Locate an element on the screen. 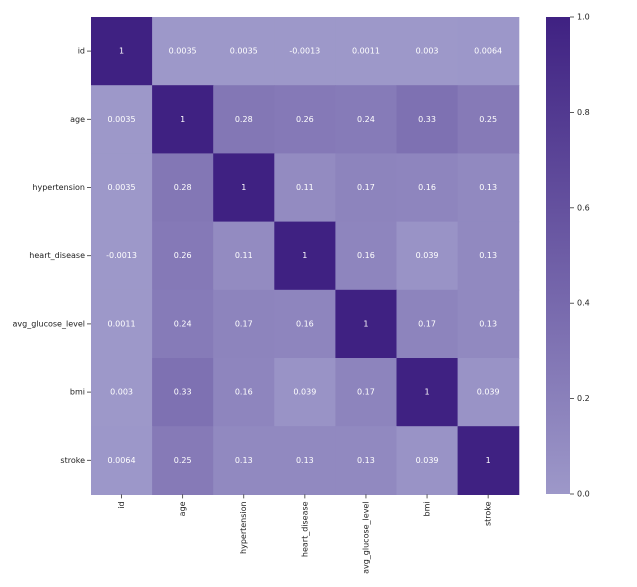 The height and width of the screenshot is (587, 637). heatmap-cell-id-stroke is located at coordinates (488, 51).